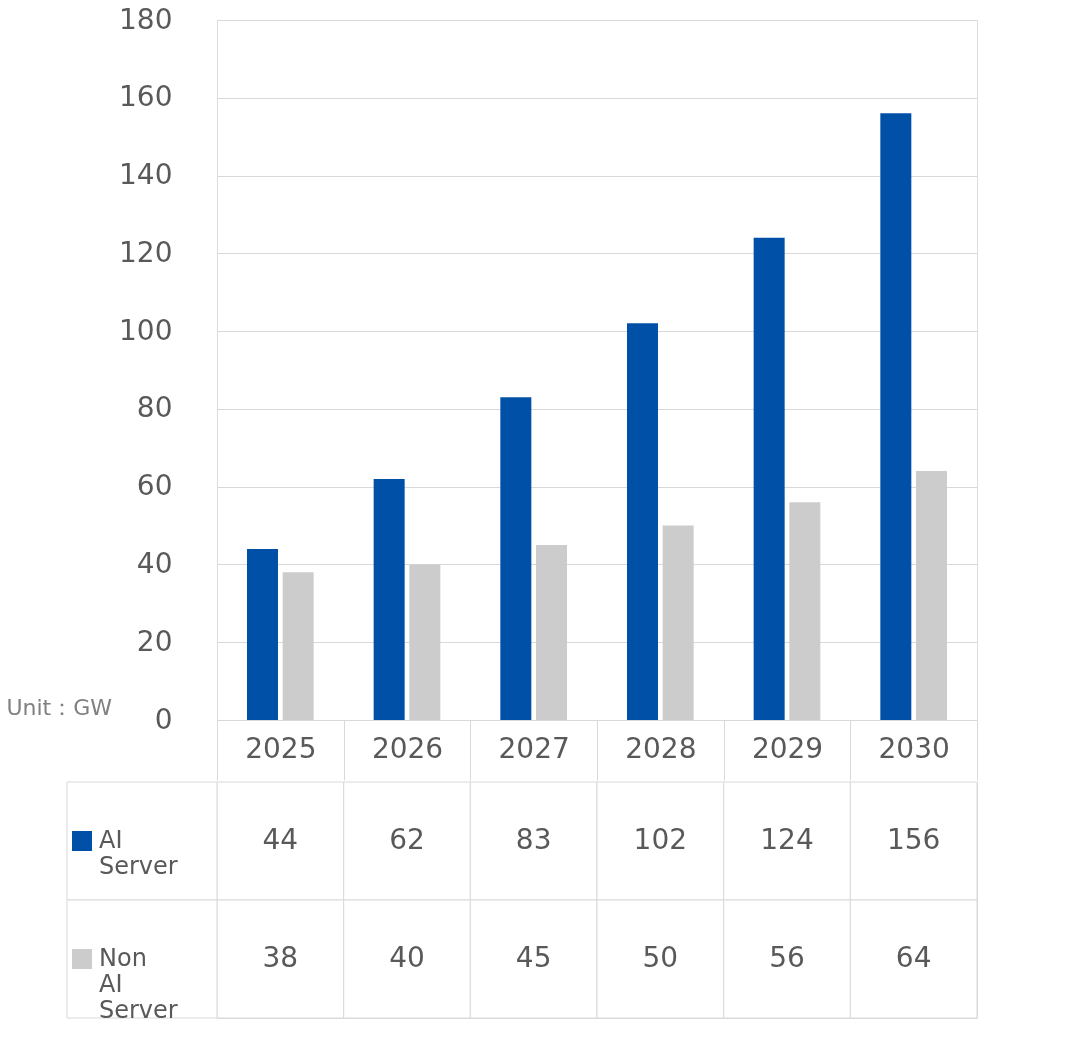  Describe the element at coordinates (146, 175) in the screenshot. I see `y-tick-label: 140` at that location.